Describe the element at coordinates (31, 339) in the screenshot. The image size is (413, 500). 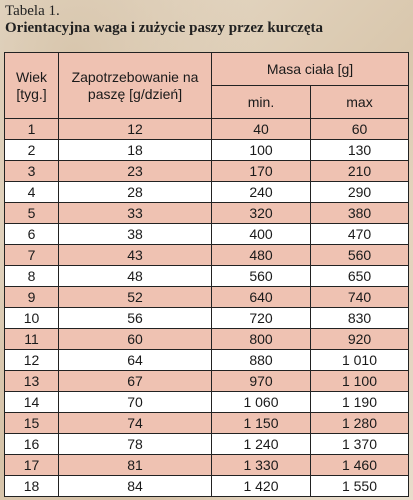
I see `cell-week: 11` at that location.